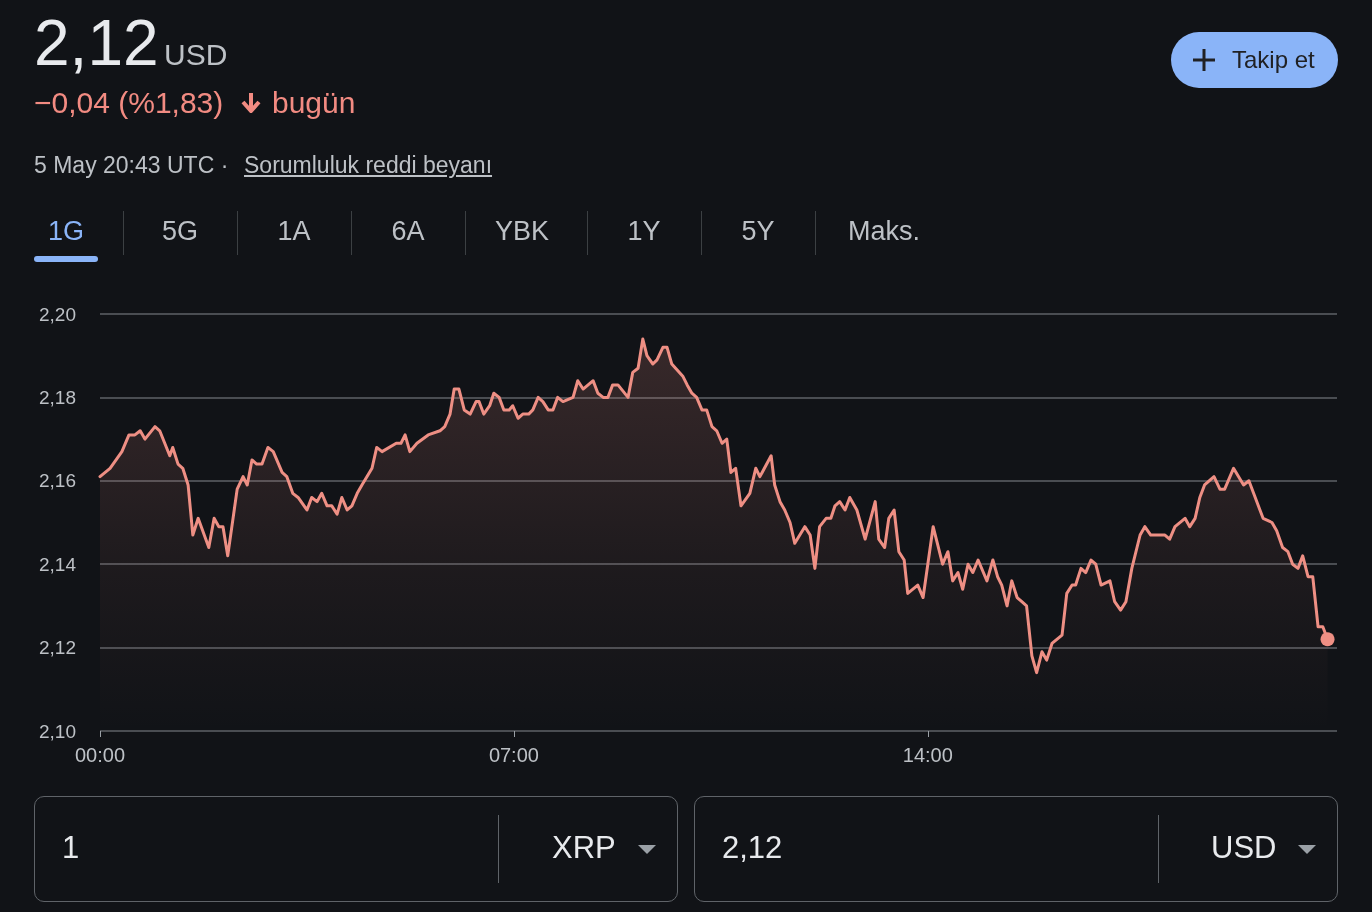 This screenshot has height=912, width=1372. What do you see at coordinates (100, 755) in the screenshot?
I see `x-tick-label: 00:00` at bounding box center [100, 755].